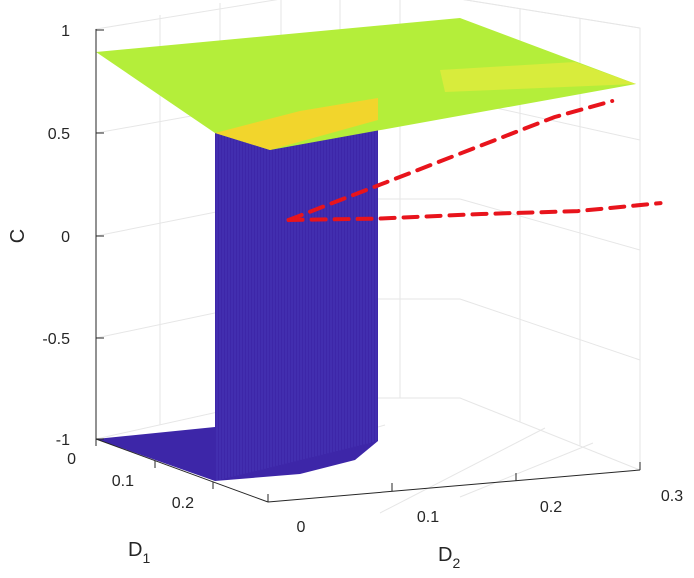 The width and height of the screenshot is (694, 578). What do you see at coordinates (135, 550) in the screenshot?
I see `x-axis-label-main: D` at bounding box center [135, 550].